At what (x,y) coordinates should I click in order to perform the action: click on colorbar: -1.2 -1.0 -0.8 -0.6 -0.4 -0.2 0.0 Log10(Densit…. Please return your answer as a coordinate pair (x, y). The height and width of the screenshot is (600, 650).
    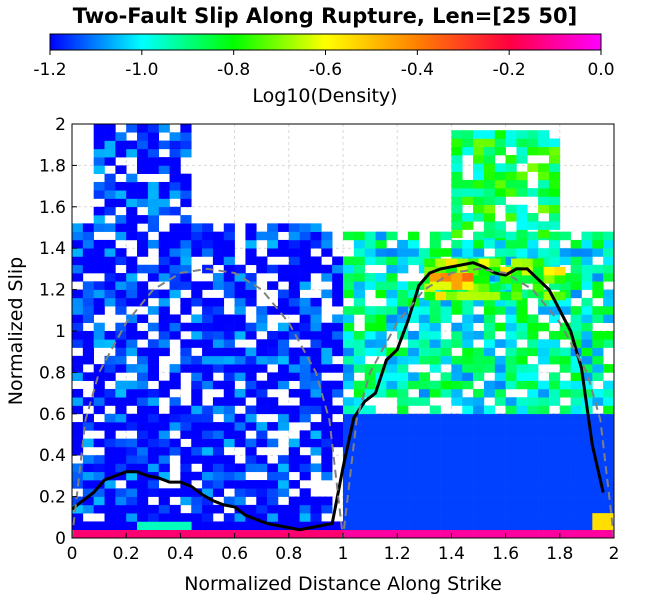
    Looking at the image, I should click on (324, 70).